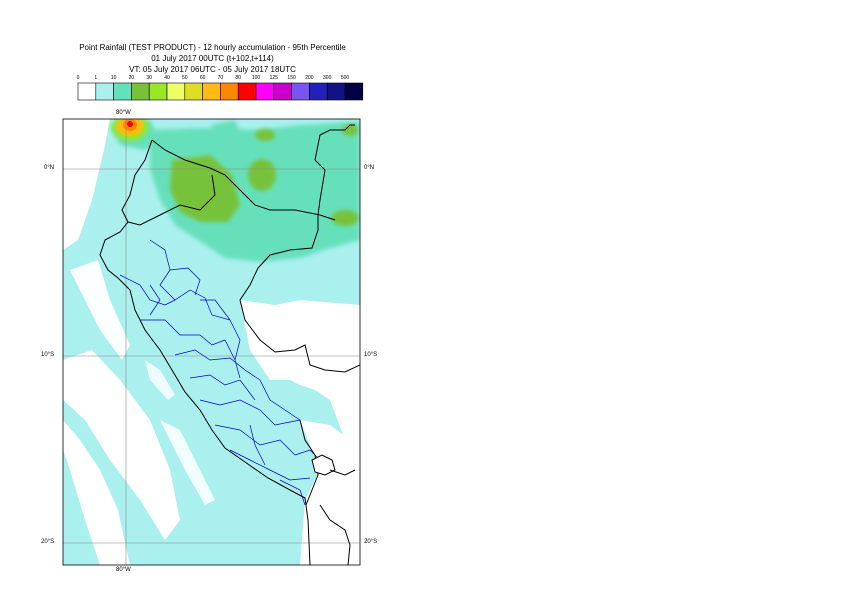  What do you see at coordinates (369, 168) in the screenshot?
I see `lat-label-right-0: 0°N` at bounding box center [369, 168].